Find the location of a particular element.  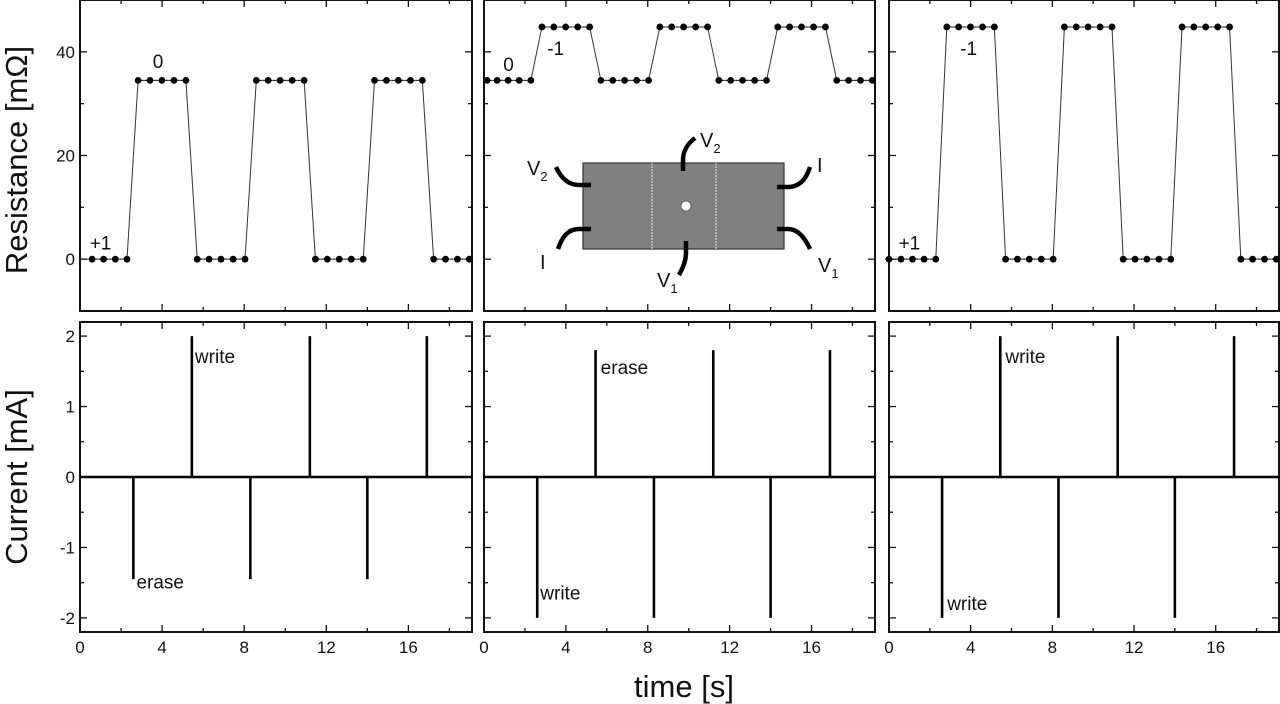

panel-top-right: +1 -1 is located at coordinates (1082, 156).